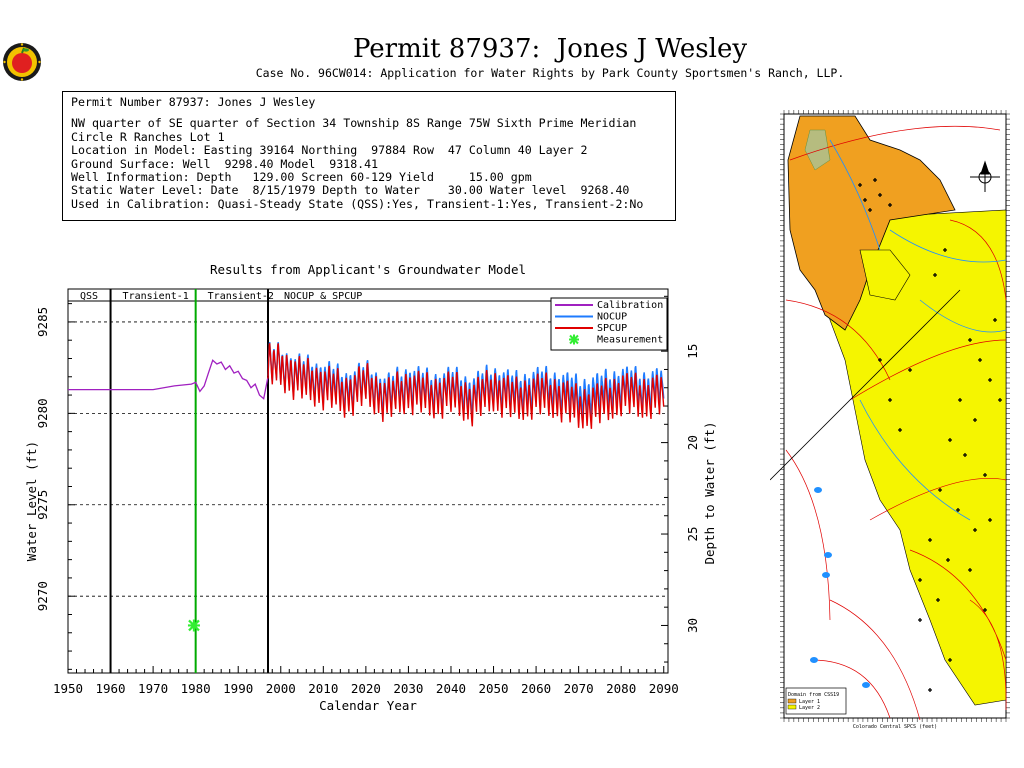 This screenshot has width=1024, height=768. What do you see at coordinates (241, 296) in the screenshot?
I see `period-label: Transient-2` at bounding box center [241, 296].